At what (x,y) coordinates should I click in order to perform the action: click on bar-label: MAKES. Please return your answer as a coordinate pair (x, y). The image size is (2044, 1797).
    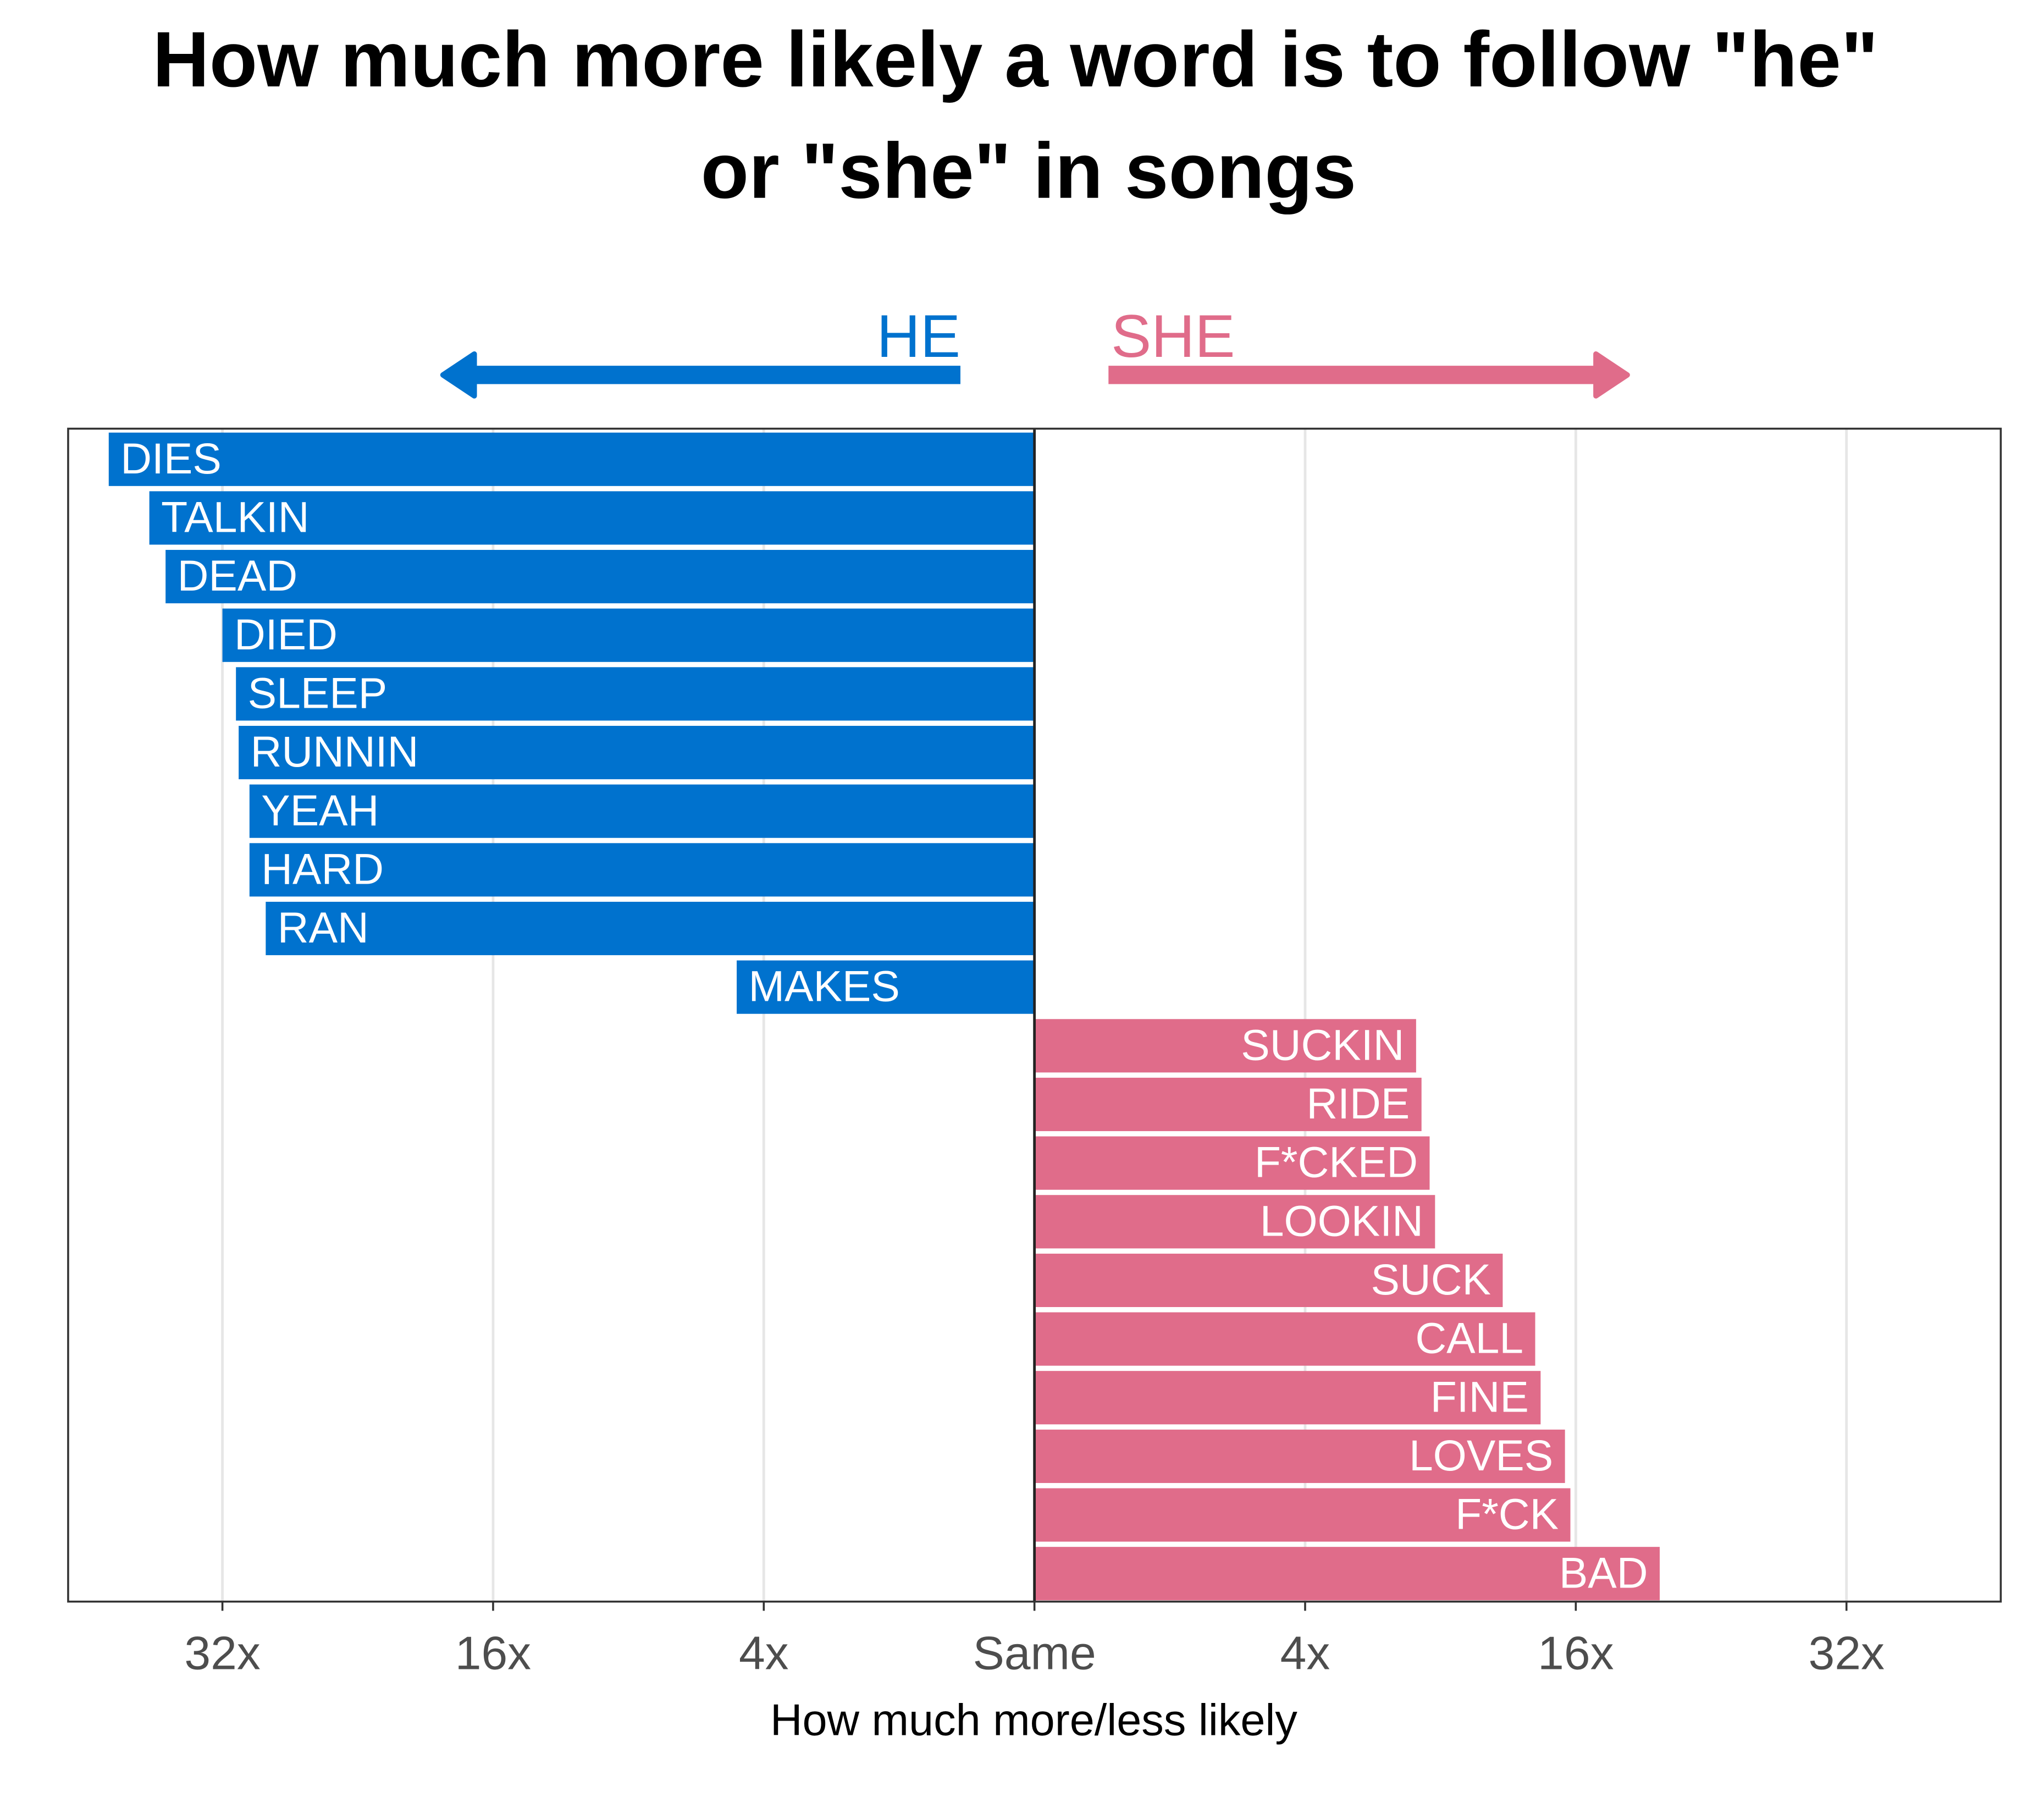
    Looking at the image, I should click on (824, 986).